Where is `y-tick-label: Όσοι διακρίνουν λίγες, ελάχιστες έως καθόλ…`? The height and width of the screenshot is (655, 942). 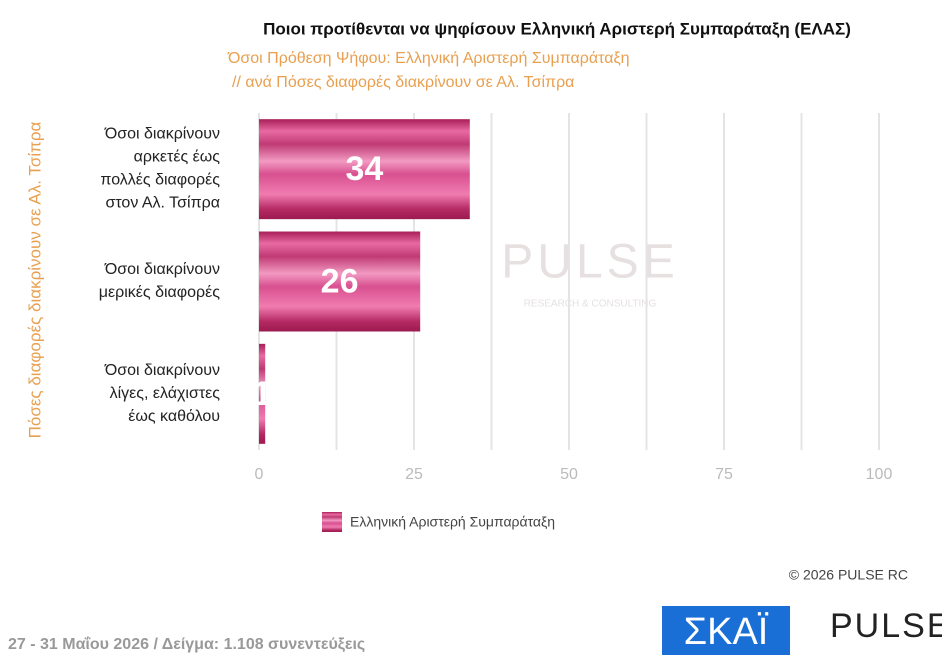 y-tick-label: Όσοι διακρίνουν λίγες, ελάχιστες έως καθόλ… is located at coordinates (162, 393).